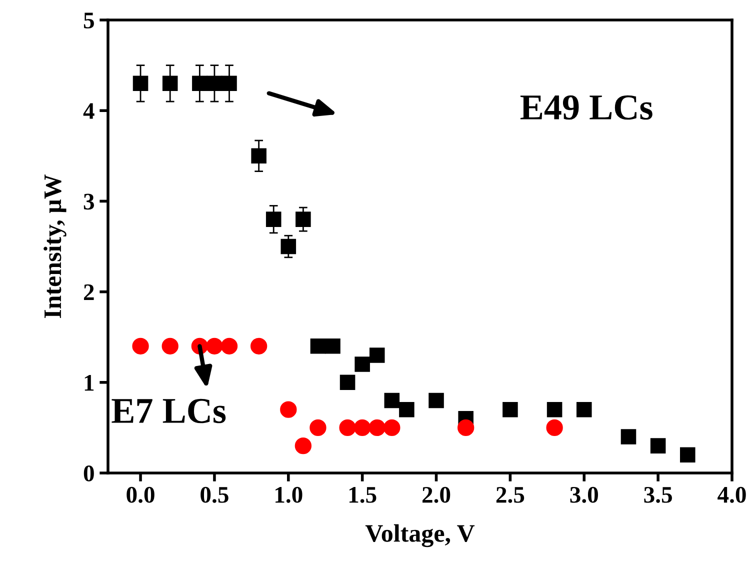 Image resolution: width=756 pixels, height=572 pixels. Describe the element at coordinates (732, 494) in the screenshot. I see `x-tick-label: 4.0` at that location.